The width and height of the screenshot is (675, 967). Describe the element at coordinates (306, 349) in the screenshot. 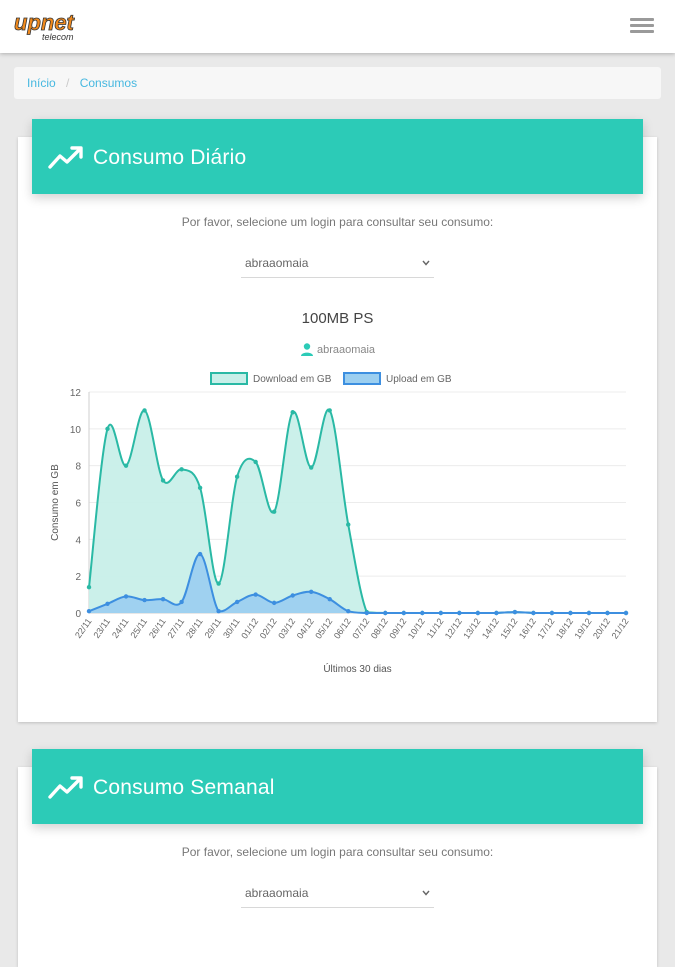

I see `user-icon` at that location.